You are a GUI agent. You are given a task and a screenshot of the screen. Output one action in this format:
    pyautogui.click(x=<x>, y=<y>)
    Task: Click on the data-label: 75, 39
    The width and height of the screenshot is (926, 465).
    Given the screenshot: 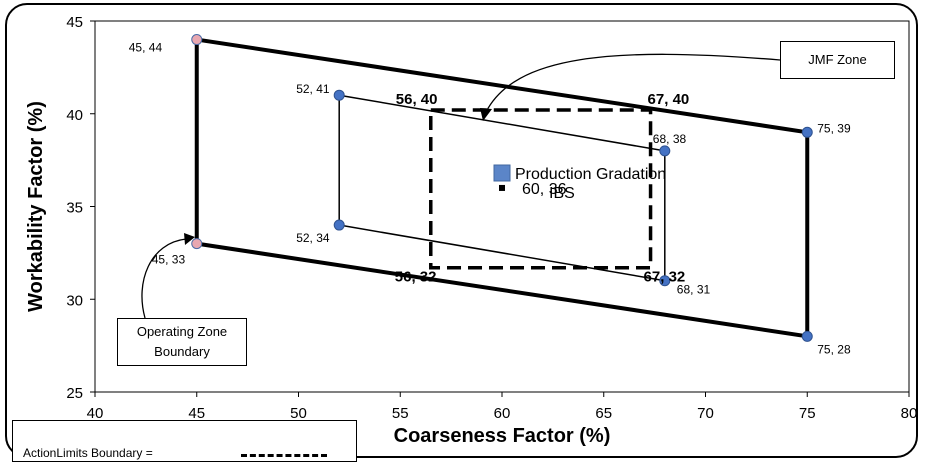 What is the action you would take?
    pyautogui.click(x=834, y=128)
    